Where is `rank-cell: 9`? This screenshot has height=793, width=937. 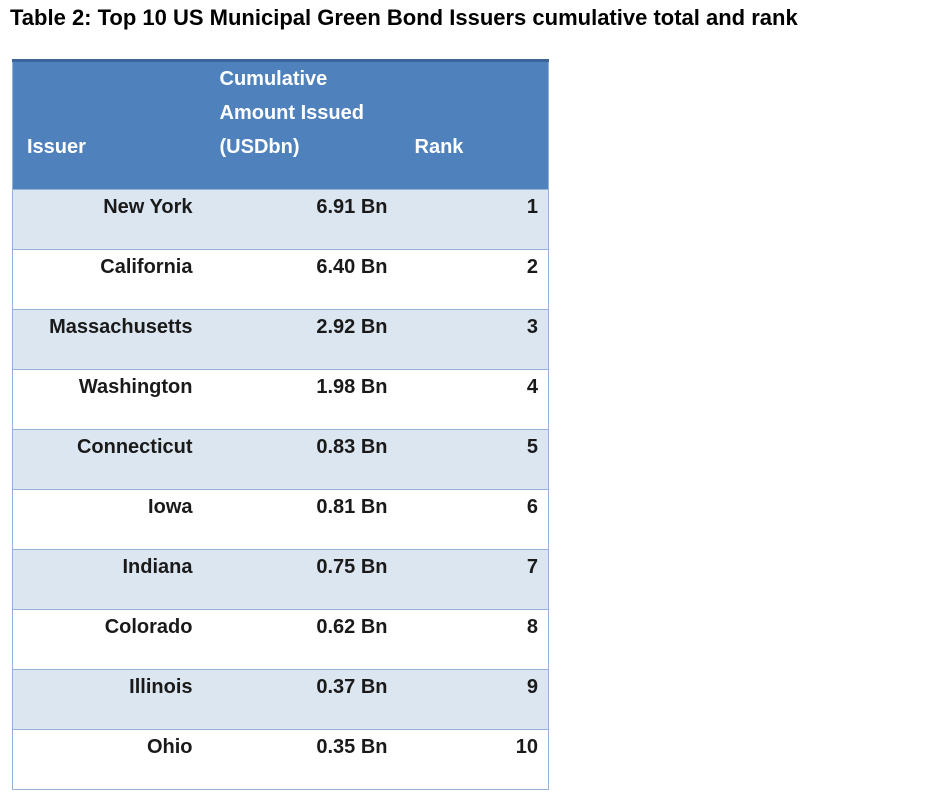
rank-cell: 9 is located at coordinates (474, 699).